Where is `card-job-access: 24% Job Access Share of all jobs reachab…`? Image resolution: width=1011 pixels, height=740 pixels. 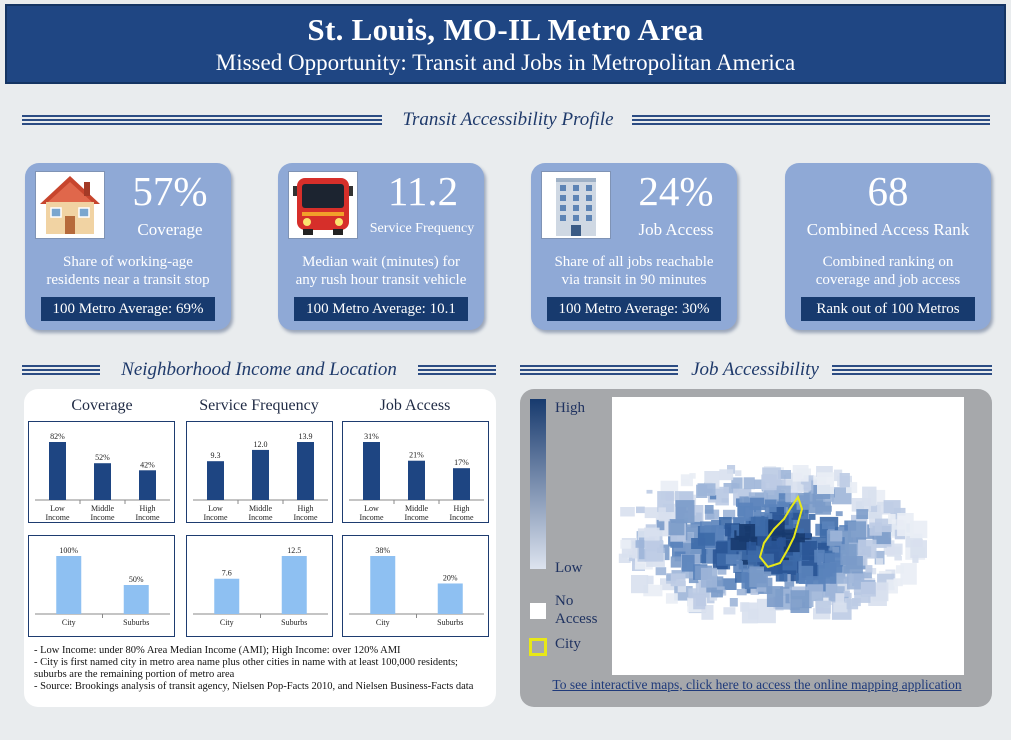
card-job-access: 24% Job Access Share of all jobs reachab… is located at coordinates (634, 246).